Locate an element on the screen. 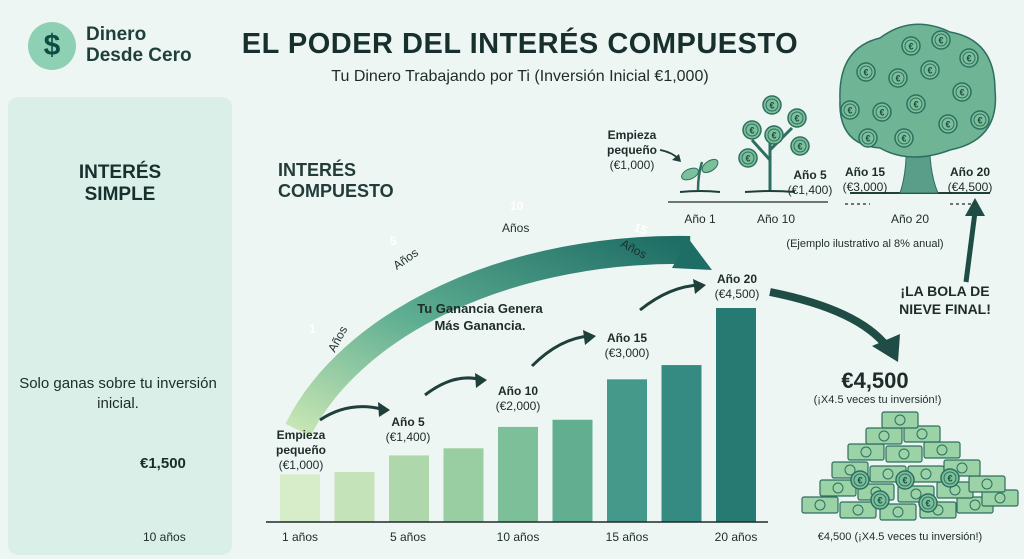 Image resolution: width=1024 pixels, height=559 pixels. x-tick-1: 1 años is located at coordinates (300, 537).